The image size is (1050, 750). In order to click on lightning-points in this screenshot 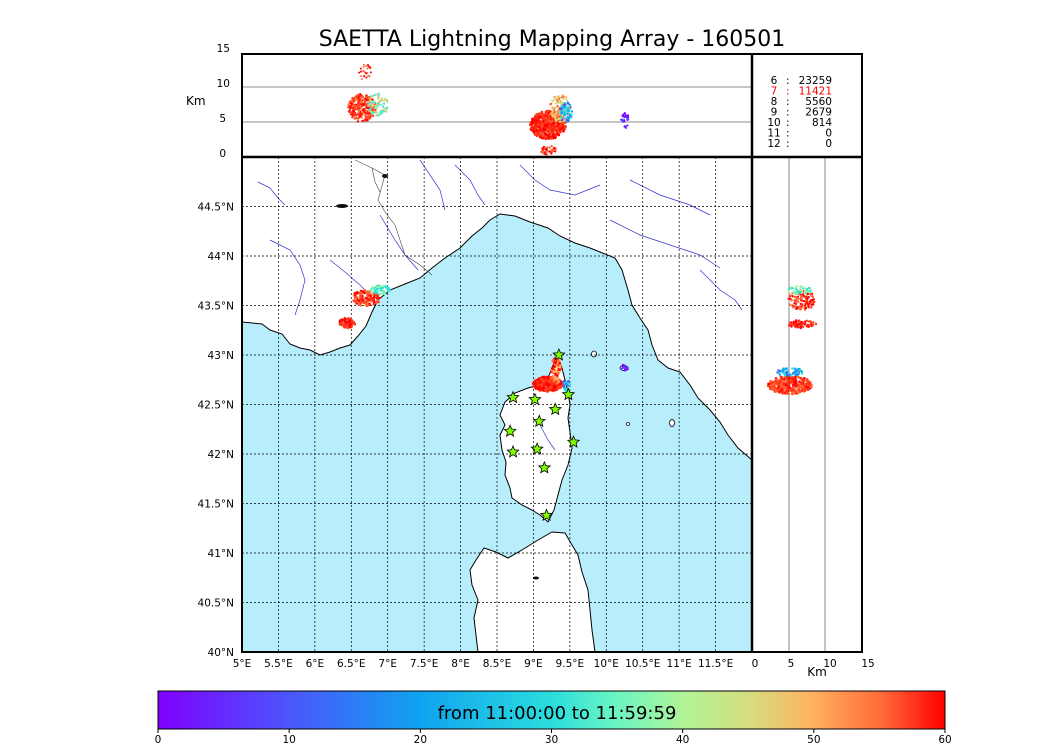, I will do `click(483, 338)`.